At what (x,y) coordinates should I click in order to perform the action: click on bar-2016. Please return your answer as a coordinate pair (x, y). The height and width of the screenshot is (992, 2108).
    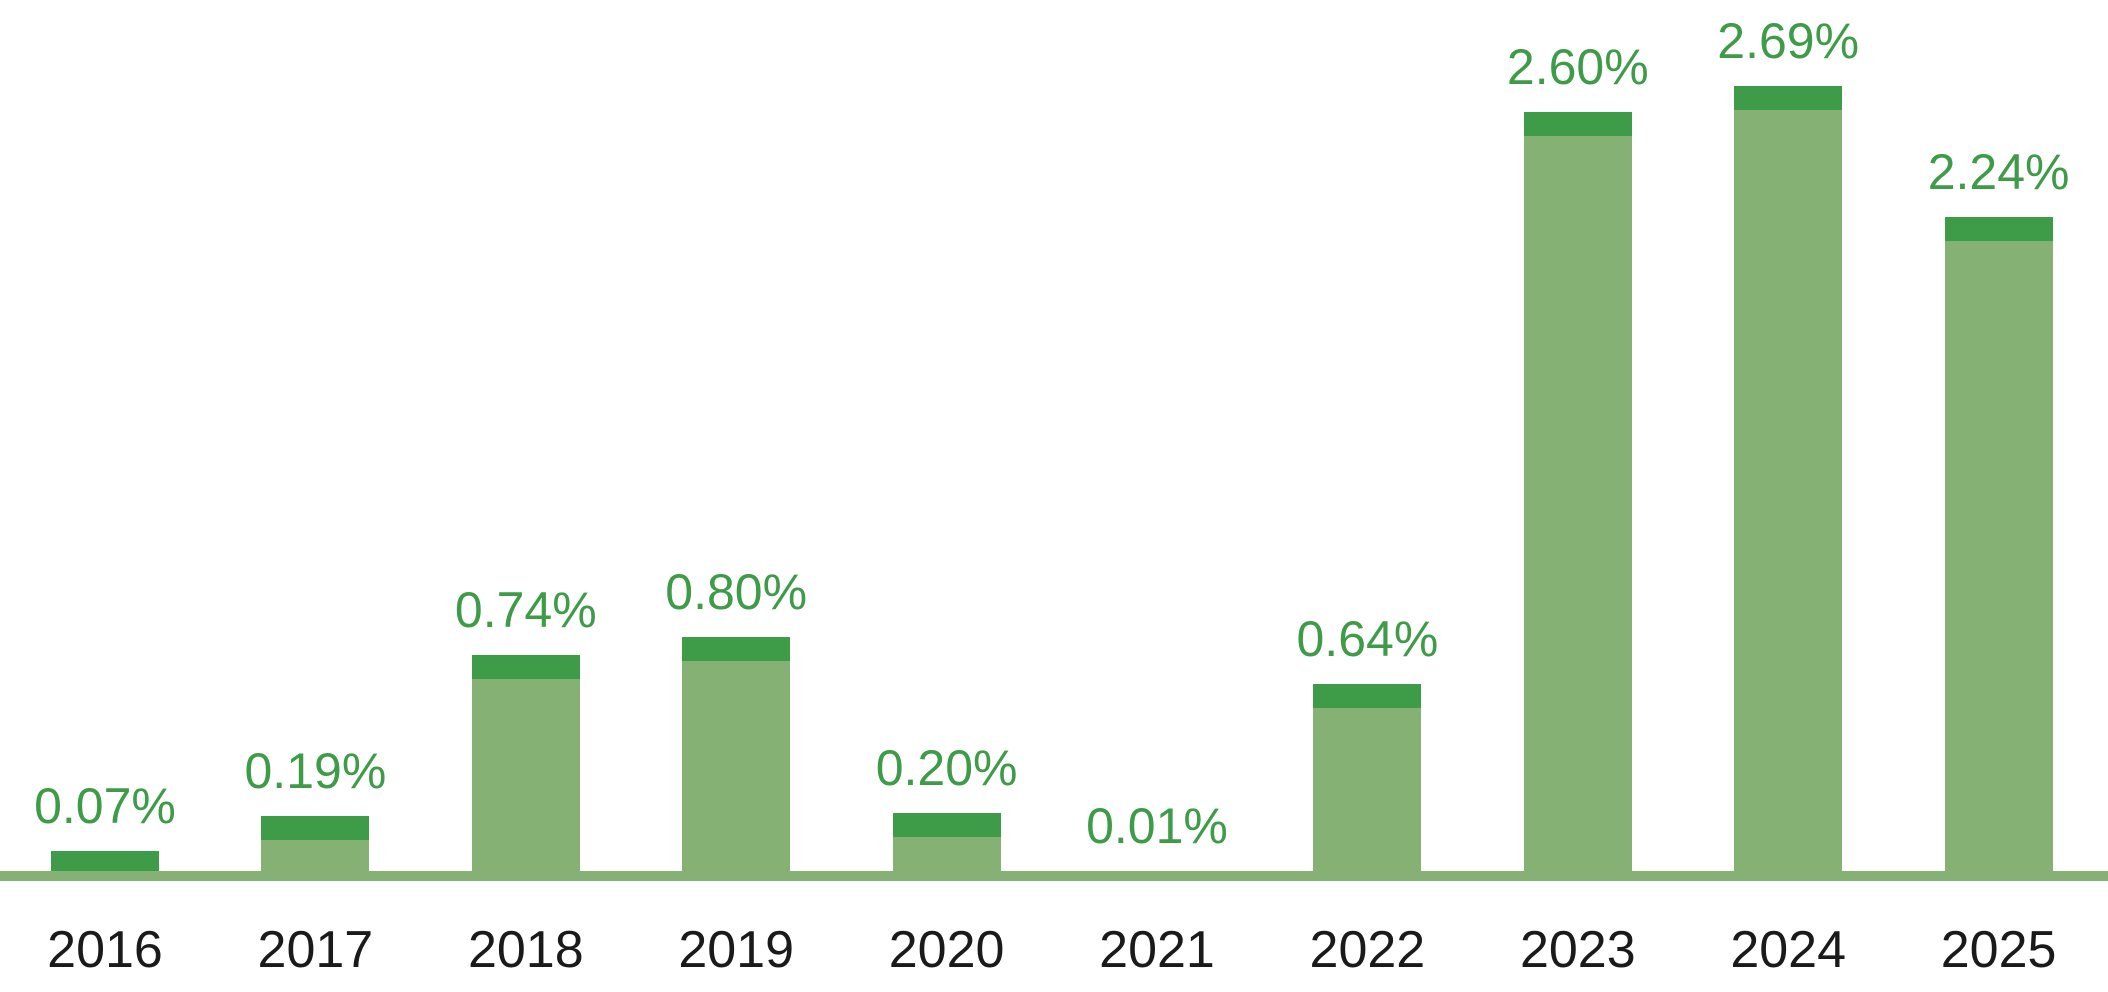
    Looking at the image, I should click on (105, 862).